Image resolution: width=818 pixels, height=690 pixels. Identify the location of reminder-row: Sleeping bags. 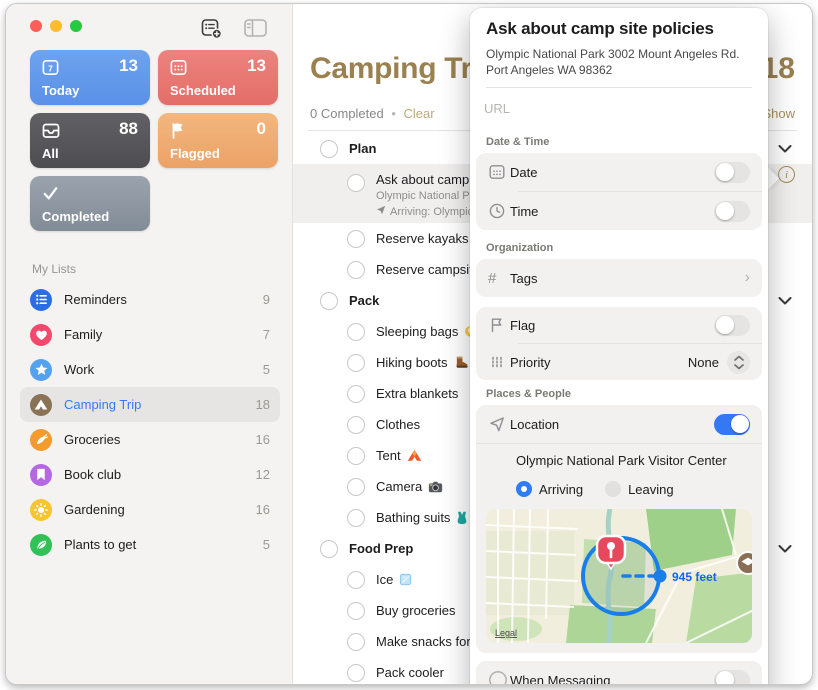
(552, 331).